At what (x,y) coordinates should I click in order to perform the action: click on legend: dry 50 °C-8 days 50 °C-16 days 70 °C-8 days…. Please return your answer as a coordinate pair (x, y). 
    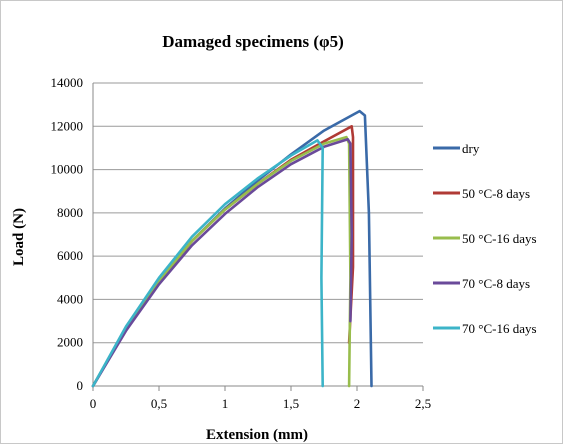
    Looking at the image, I should click on (485, 238).